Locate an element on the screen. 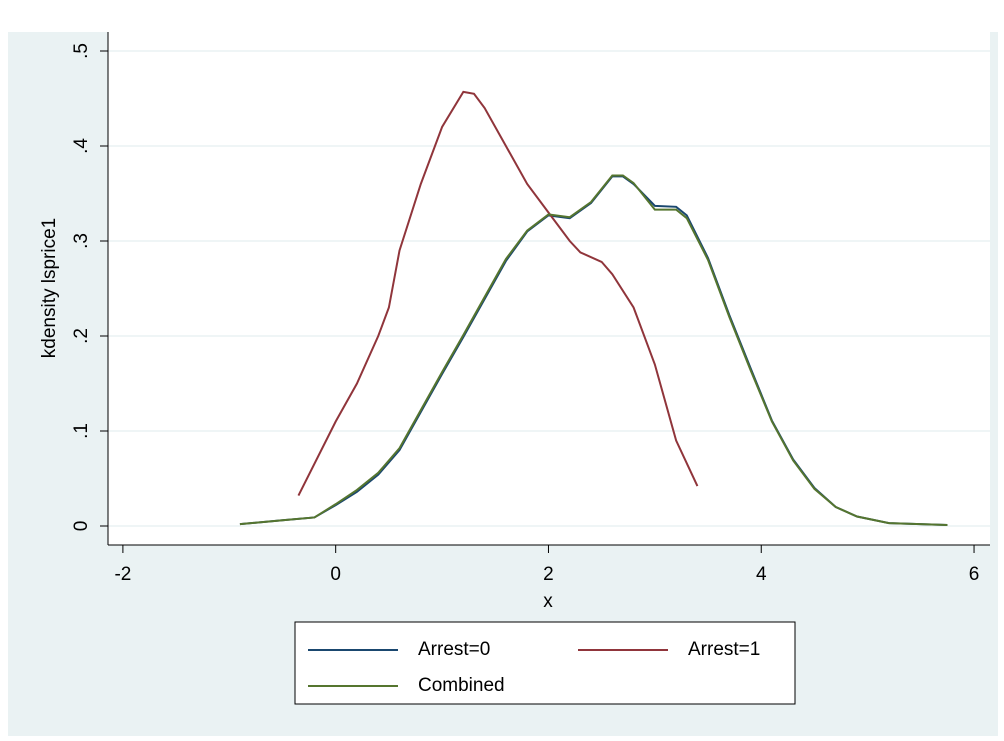 This screenshot has width=1004, height=741. x-tick-label: -2 is located at coordinates (122, 574).